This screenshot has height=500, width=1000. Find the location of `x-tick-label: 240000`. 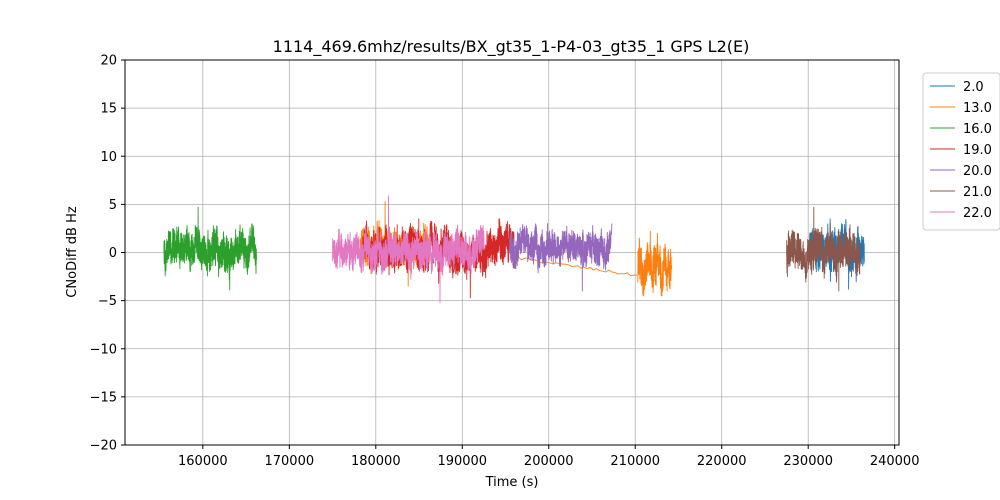

x-tick-label: 240000 is located at coordinates (895, 461).